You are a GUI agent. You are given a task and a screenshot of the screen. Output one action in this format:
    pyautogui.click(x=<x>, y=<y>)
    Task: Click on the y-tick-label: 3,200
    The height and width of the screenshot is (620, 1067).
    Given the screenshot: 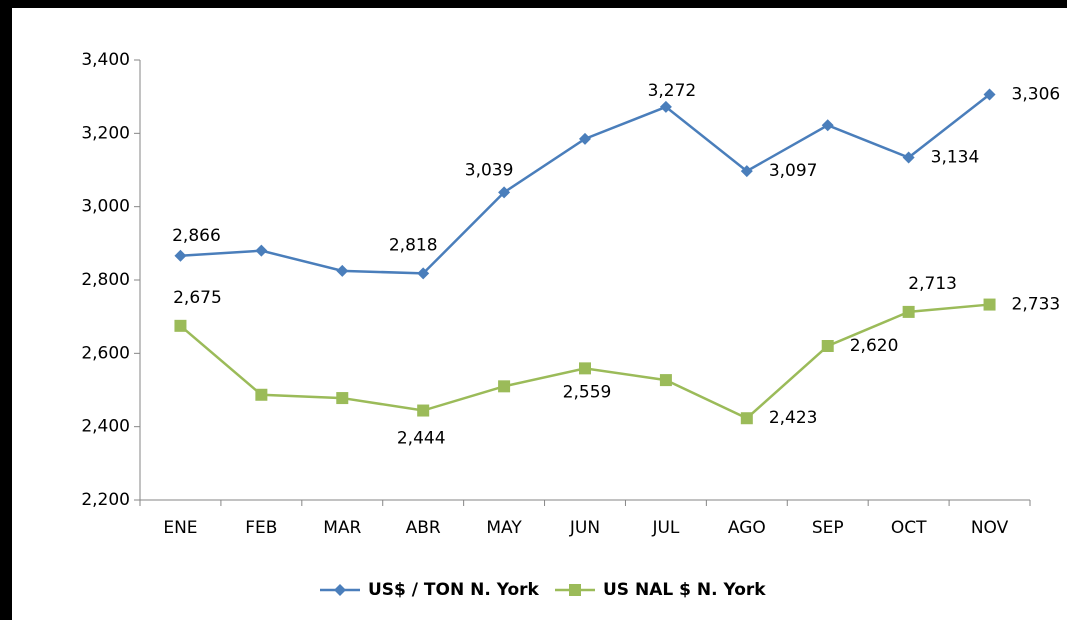 What is the action you would take?
    pyautogui.click(x=105, y=133)
    